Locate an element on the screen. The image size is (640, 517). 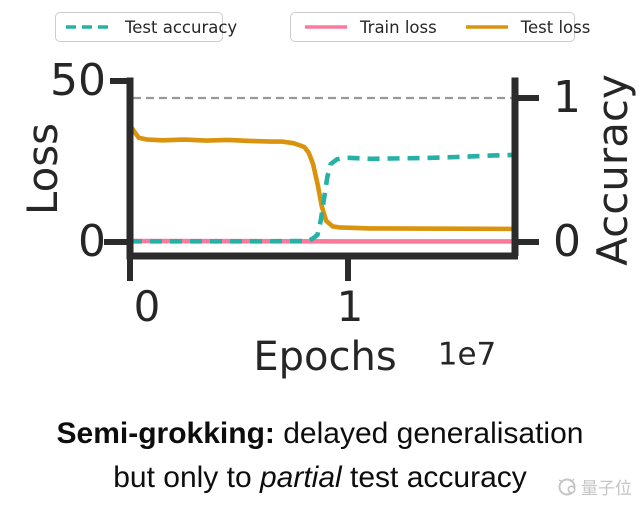
accuracy-tick-label-0: 0 is located at coordinates (567, 241).